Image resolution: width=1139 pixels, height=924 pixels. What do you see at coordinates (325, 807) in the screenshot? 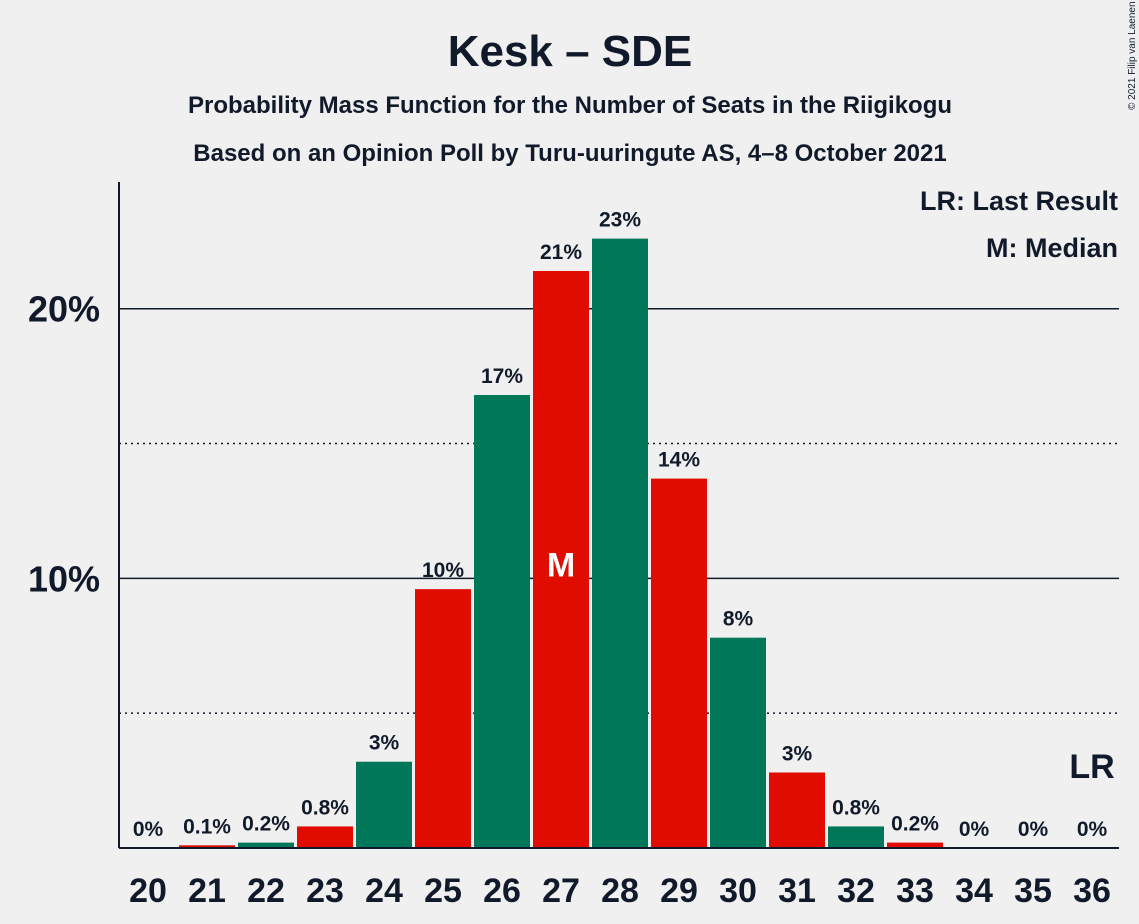
I see `data-label-23: 0.8%` at bounding box center [325, 807].